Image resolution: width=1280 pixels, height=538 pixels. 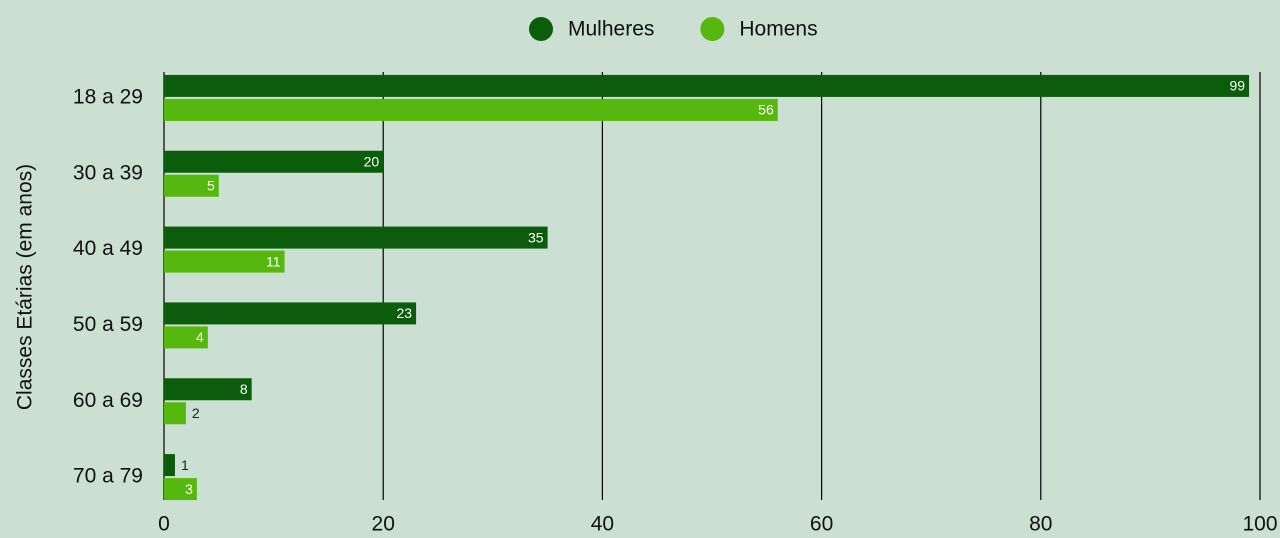 What do you see at coordinates (244, 389) in the screenshot?
I see `data-label: 8` at bounding box center [244, 389].